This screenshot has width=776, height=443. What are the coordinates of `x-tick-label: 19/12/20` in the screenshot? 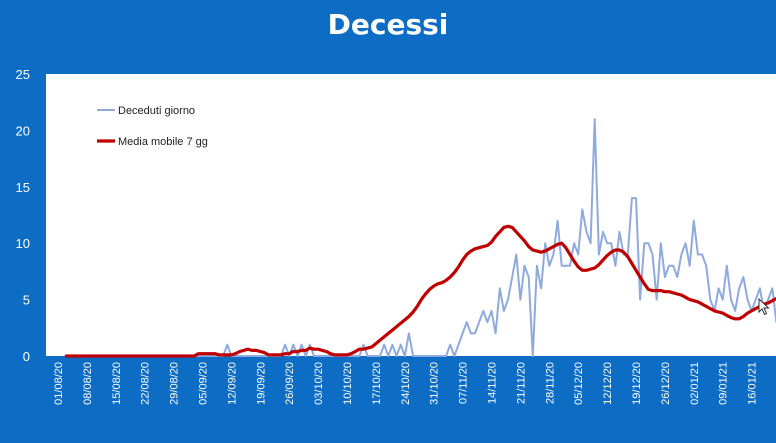 It's located at (637, 383).